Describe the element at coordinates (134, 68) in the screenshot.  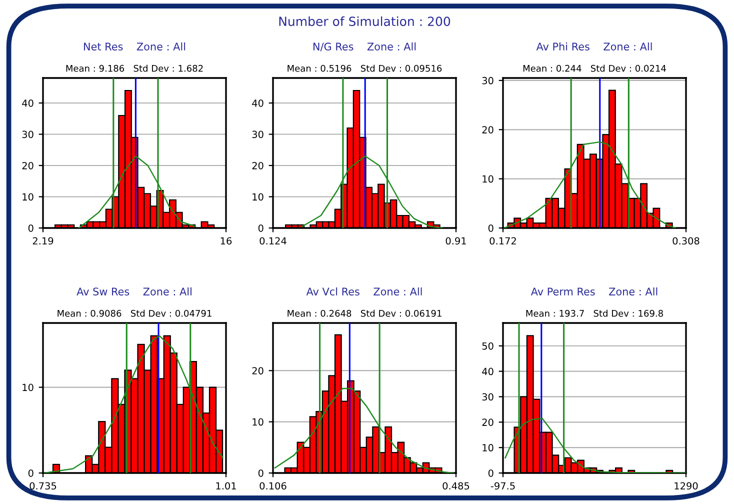
I see `chart-subtitle: Mean : 9.186 Std Dev : 1.682` at that location.